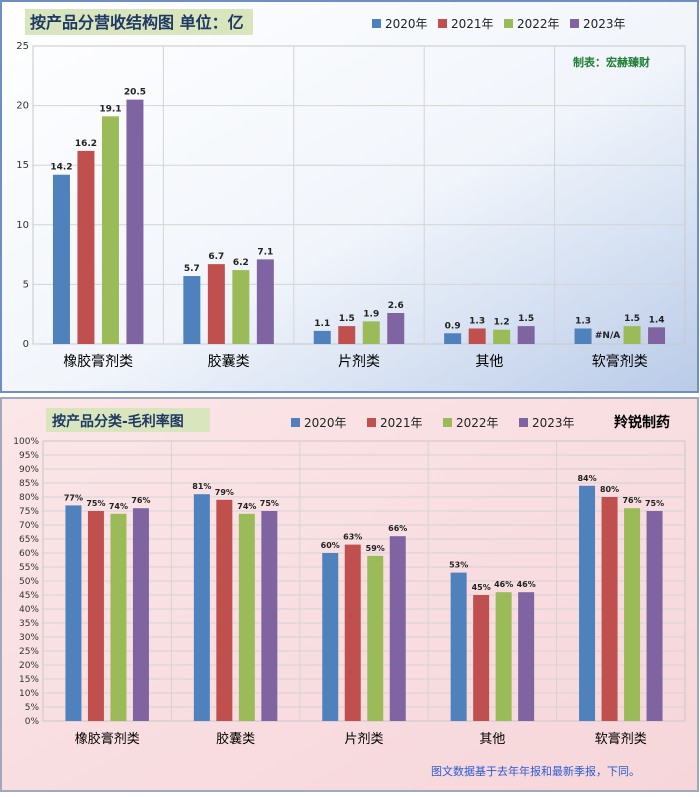 This screenshot has height=797, width=700. What do you see at coordinates (29, 666) in the screenshot?
I see `y-tick-label: 20%` at bounding box center [29, 666].